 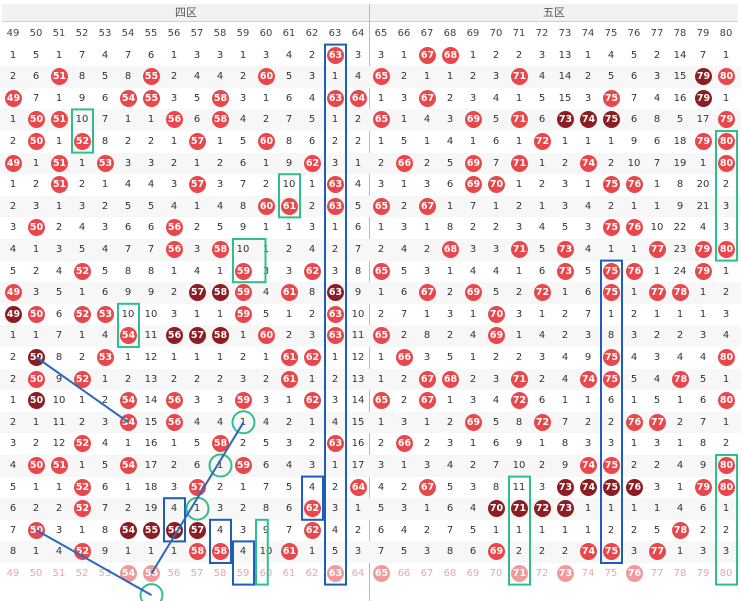 I want to click on miss-count: 14, so click(x=565, y=77).